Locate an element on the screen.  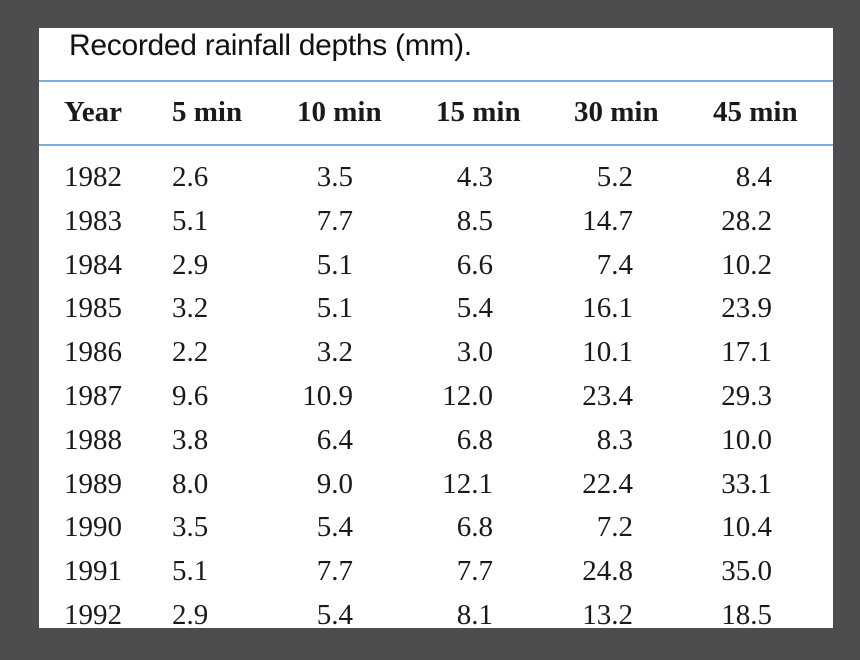
cell-year: 1989 is located at coordinates (93, 484).